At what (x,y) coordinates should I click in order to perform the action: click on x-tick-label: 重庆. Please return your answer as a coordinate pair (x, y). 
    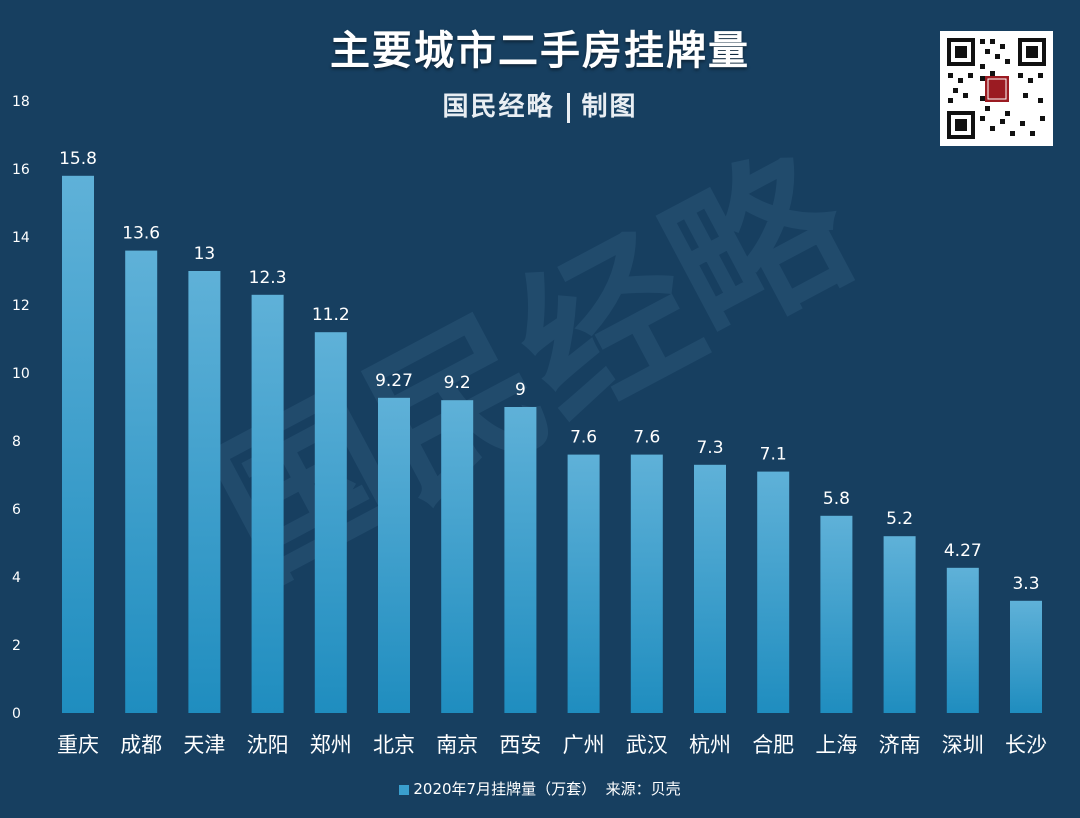
    Looking at the image, I should click on (78, 745).